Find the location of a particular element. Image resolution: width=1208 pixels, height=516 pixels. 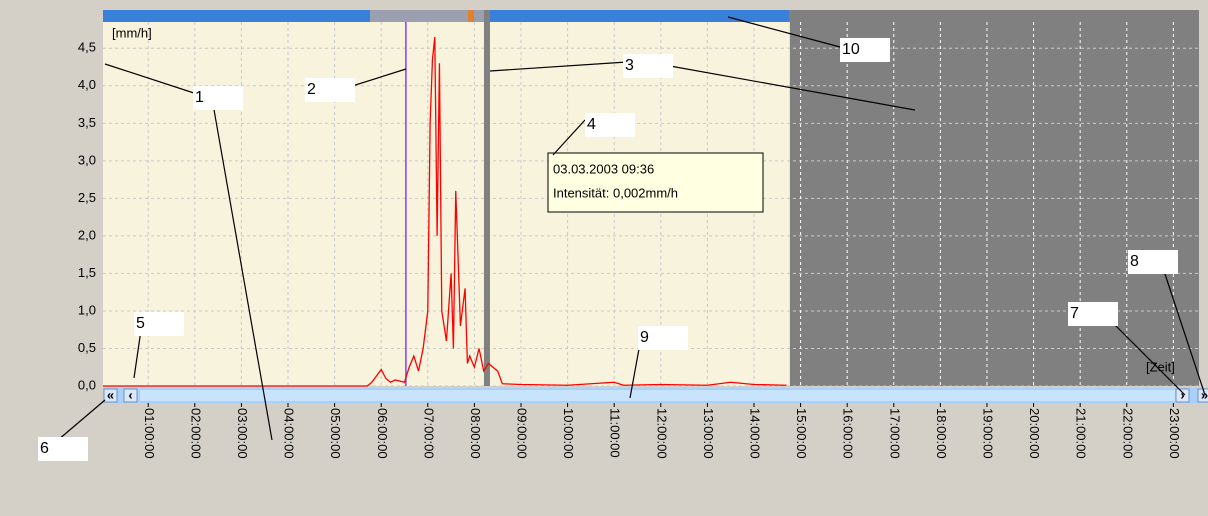

x-tick-label: 21:00:00 is located at coordinates (1081, 433).